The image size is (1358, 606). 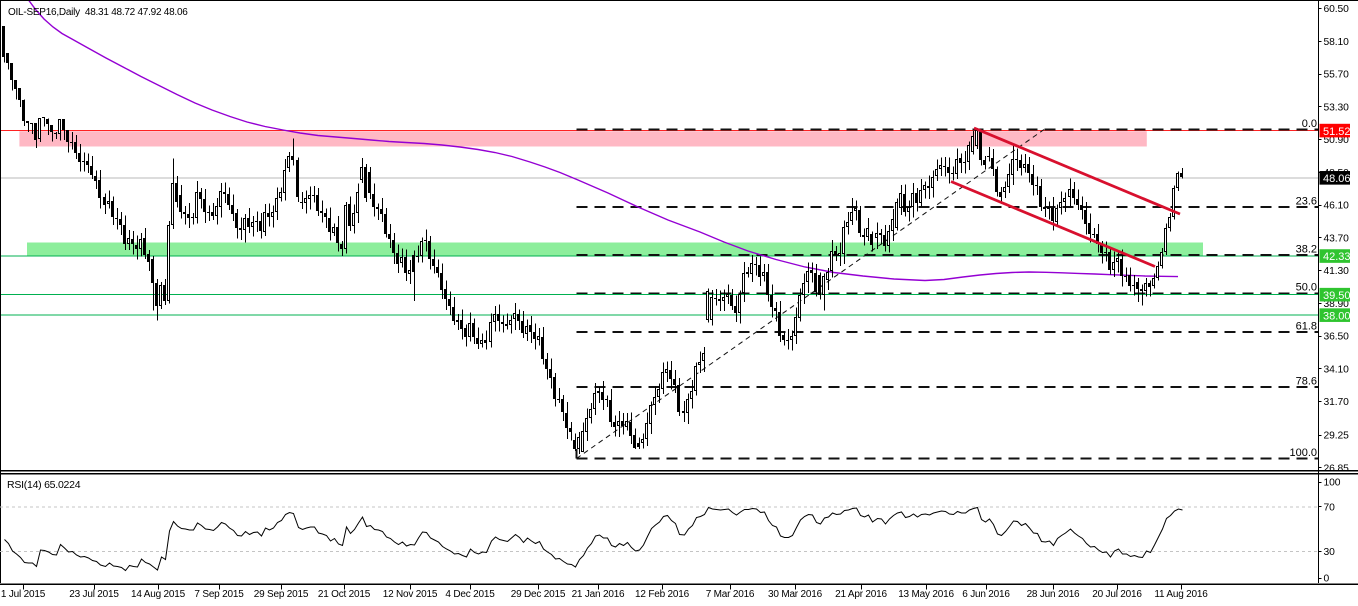 I want to click on svg-text: 12 Nov 2015, so click(x=410, y=594).